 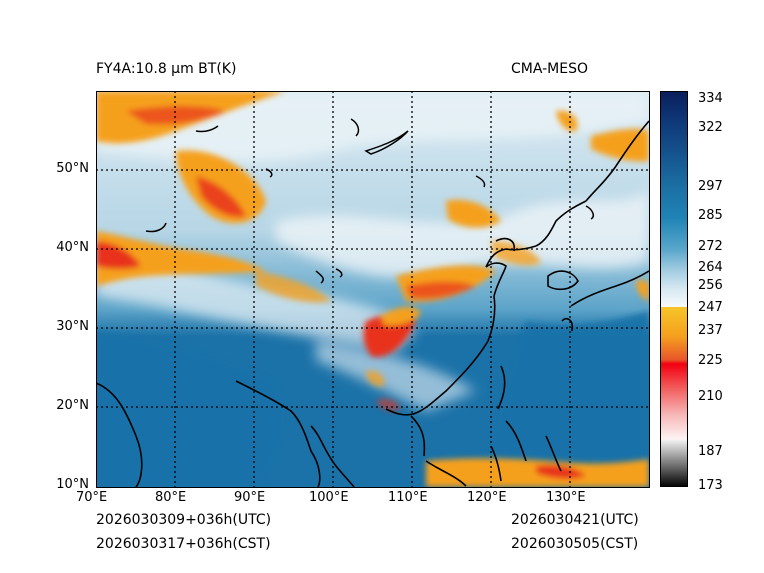 I want to click on colorbar-label: 237, so click(x=710, y=330).